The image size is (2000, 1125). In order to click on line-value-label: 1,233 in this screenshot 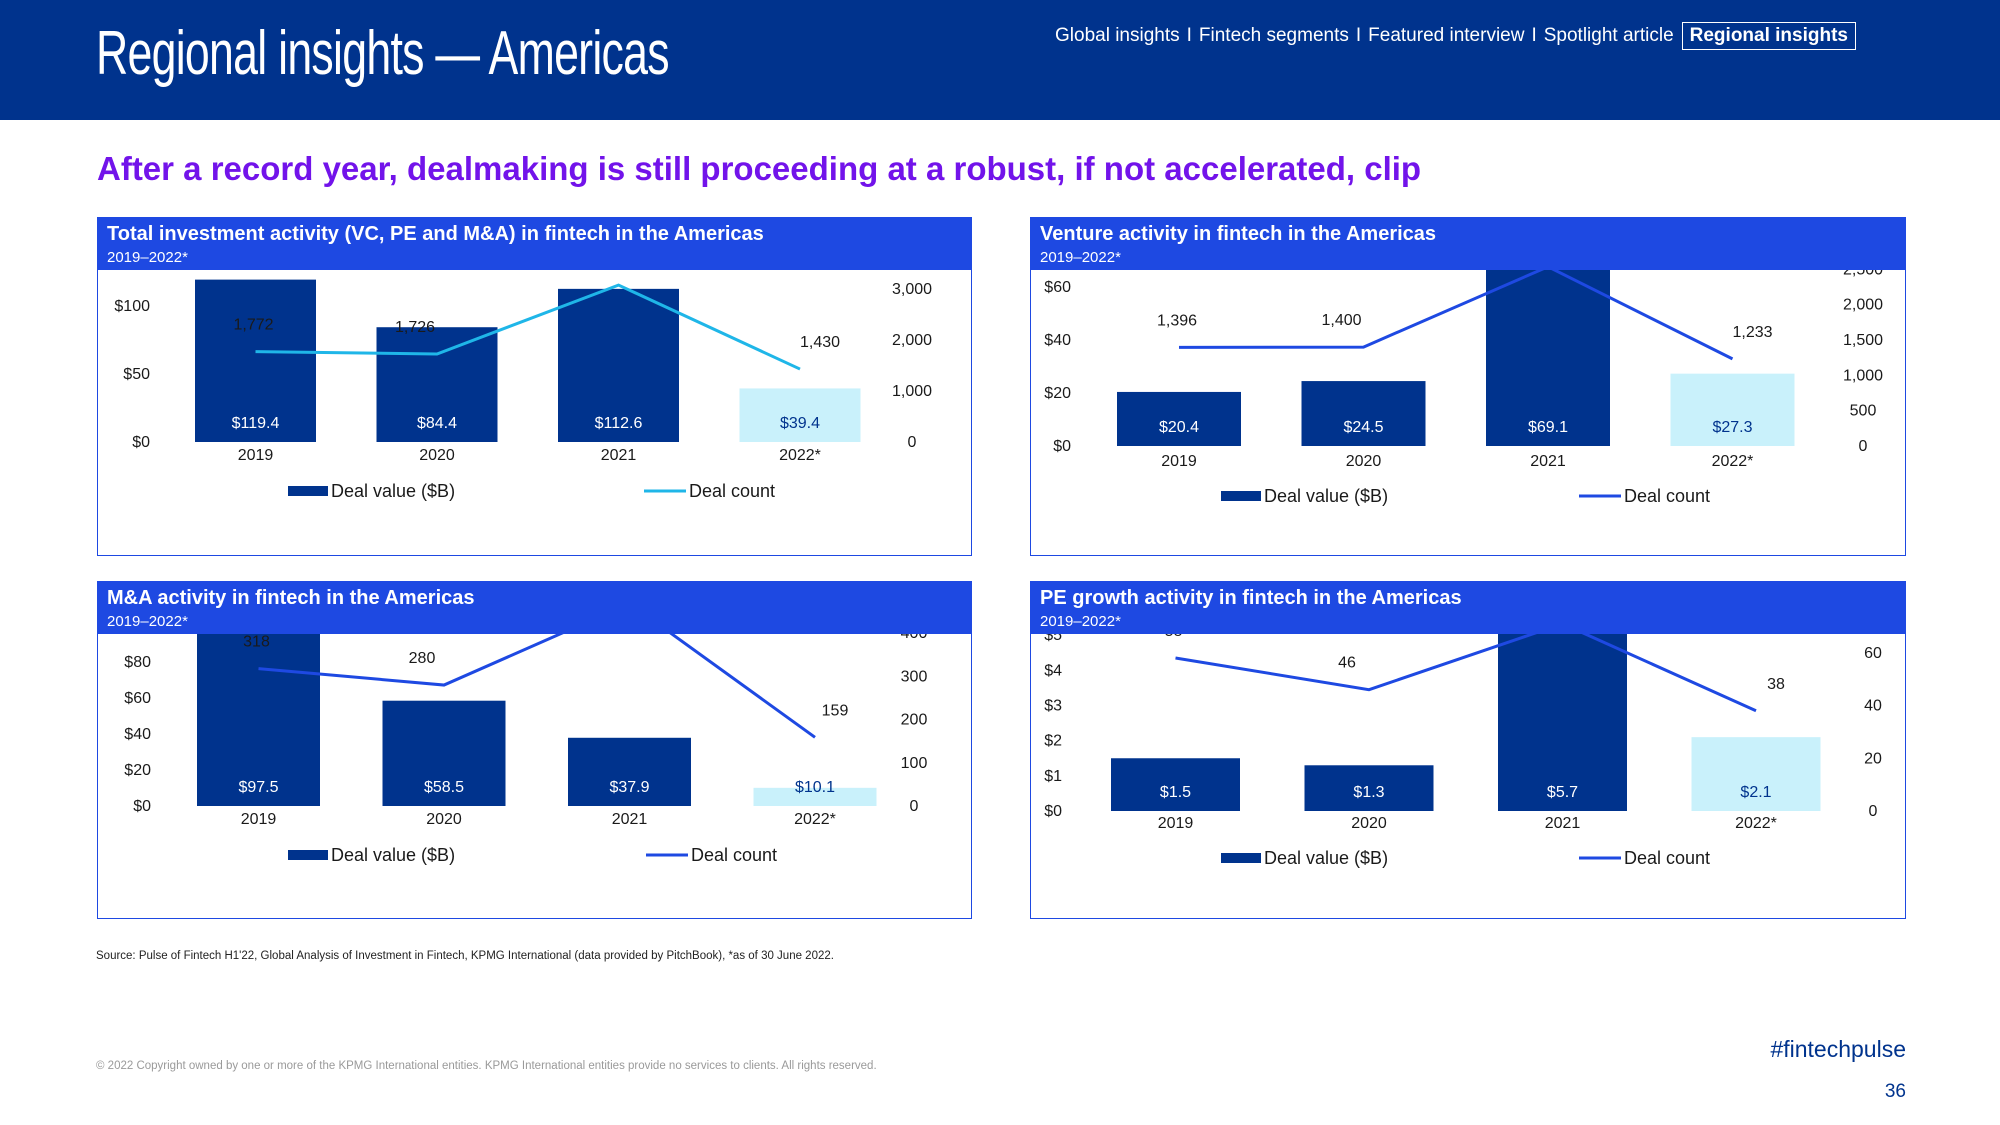, I will do `click(1752, 332)`.